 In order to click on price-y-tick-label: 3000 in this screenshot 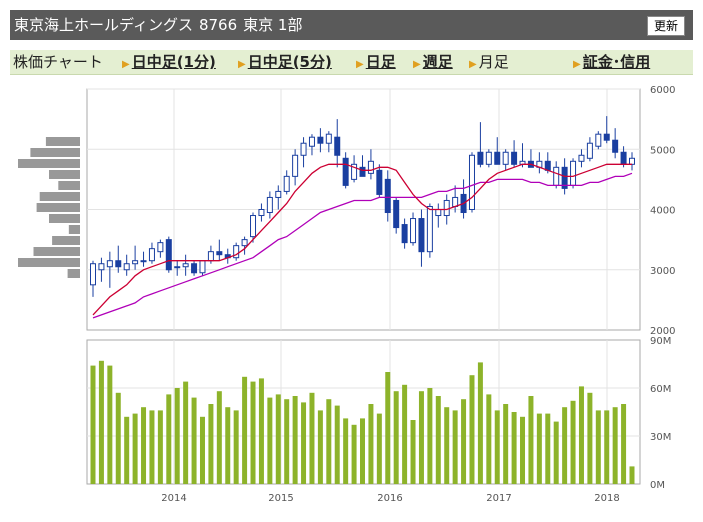, I will do `click(662, 271)`.